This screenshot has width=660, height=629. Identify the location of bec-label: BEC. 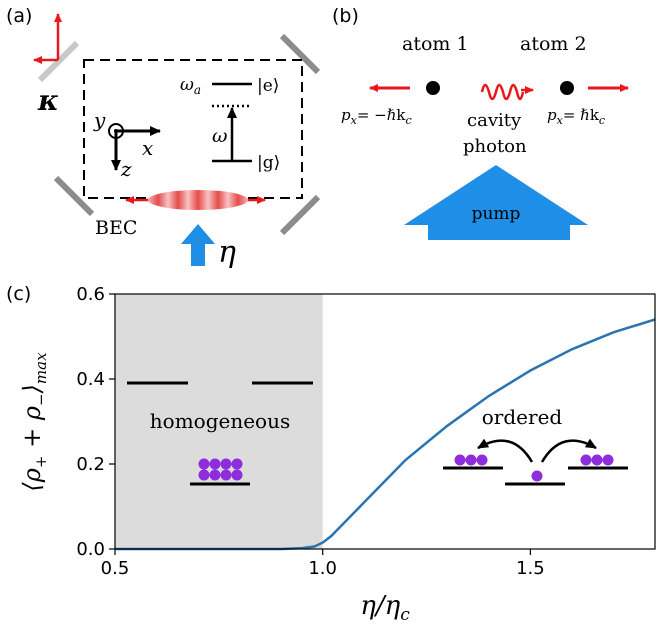
(116, 228).